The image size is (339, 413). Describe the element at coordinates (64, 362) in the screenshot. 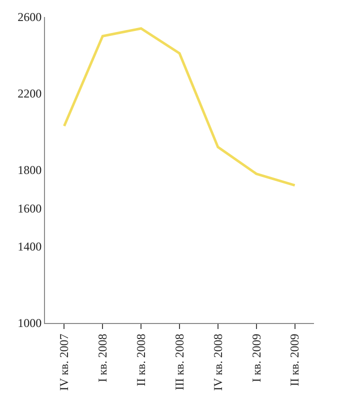

I see `x-tick-label: IV кв. 2007` at that location.